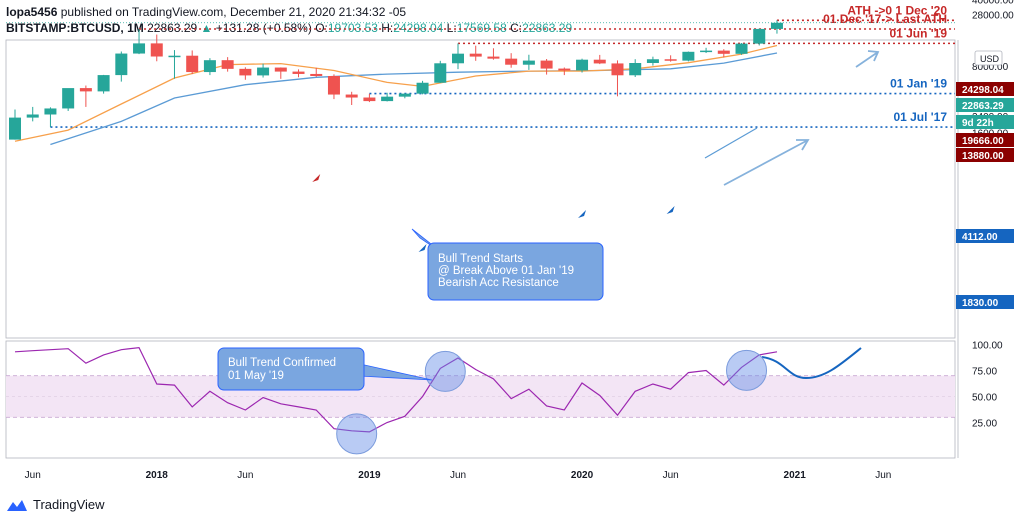 This screenshot has height=523, width=1024. I want to click on price-label-text: 9d 22h, so click(978, 123).